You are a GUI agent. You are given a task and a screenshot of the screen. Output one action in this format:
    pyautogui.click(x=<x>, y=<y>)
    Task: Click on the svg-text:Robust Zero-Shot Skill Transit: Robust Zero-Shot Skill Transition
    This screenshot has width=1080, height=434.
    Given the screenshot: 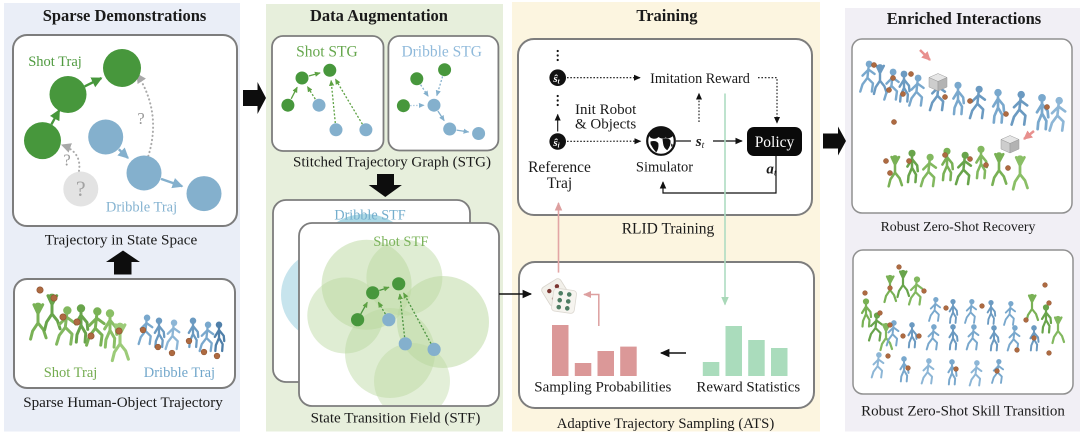 What is the action you would take?
    pyautogui.click(x=963, y=412)
    